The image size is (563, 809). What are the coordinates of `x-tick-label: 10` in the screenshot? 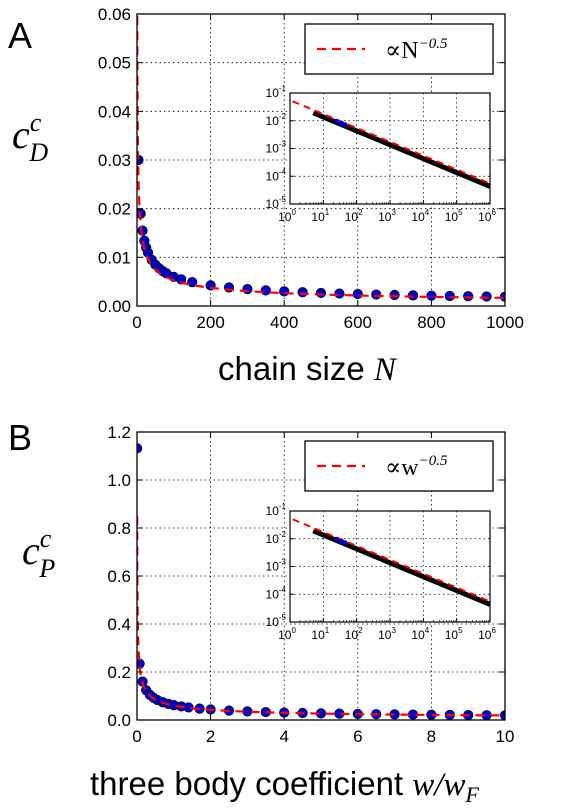 It's located at (505, 736).